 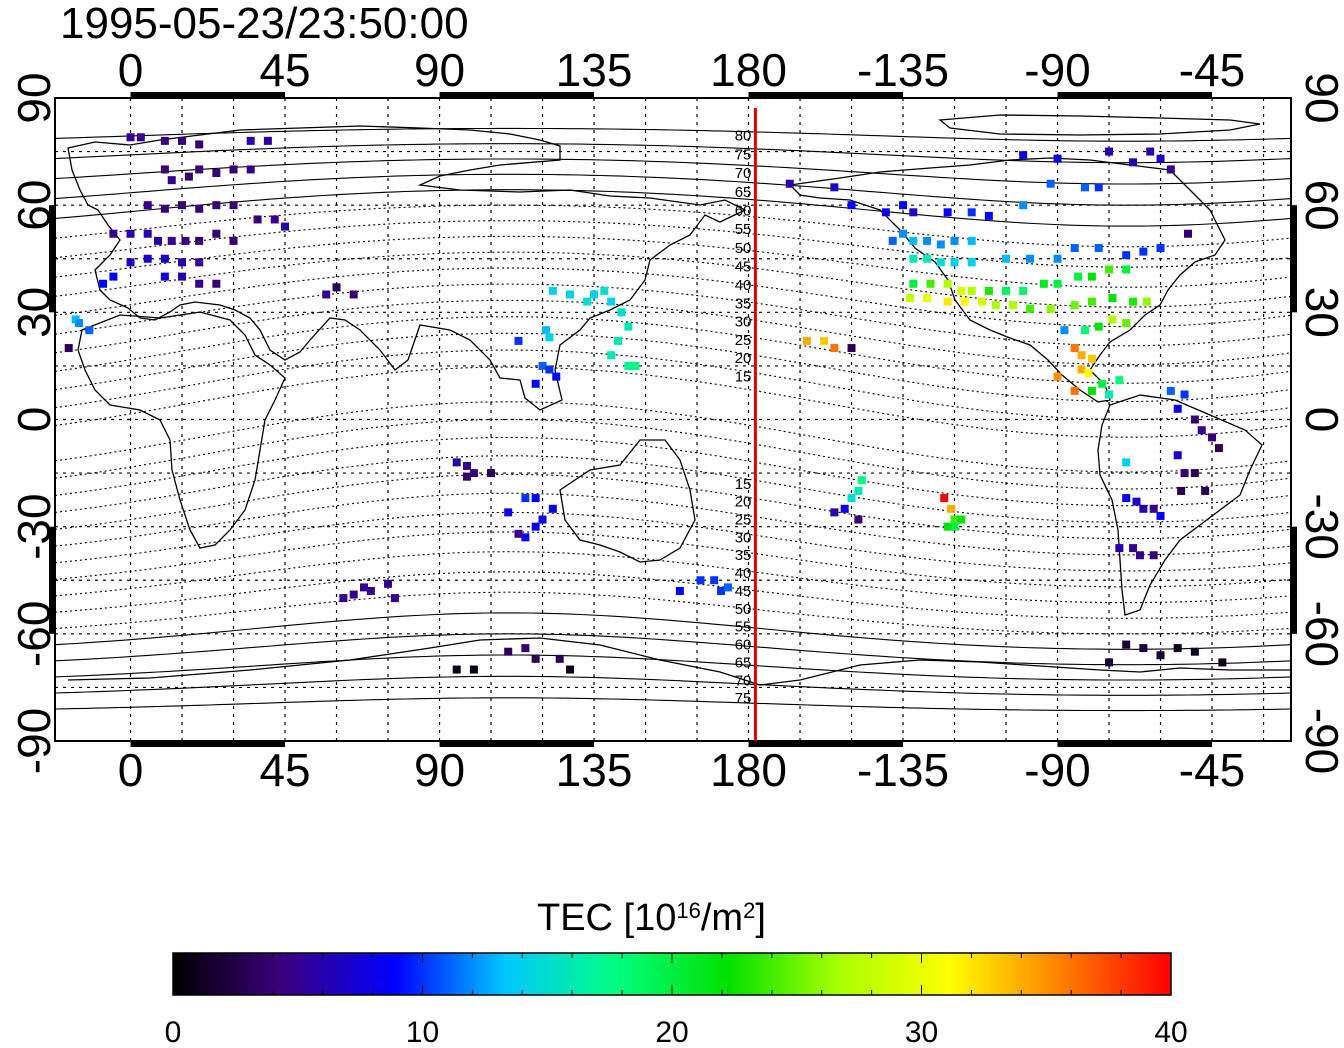 What do you see at coordinates (208, 744) in the screenshot?
I see `frame-bar-bottom` at bounding box center [208, 744].